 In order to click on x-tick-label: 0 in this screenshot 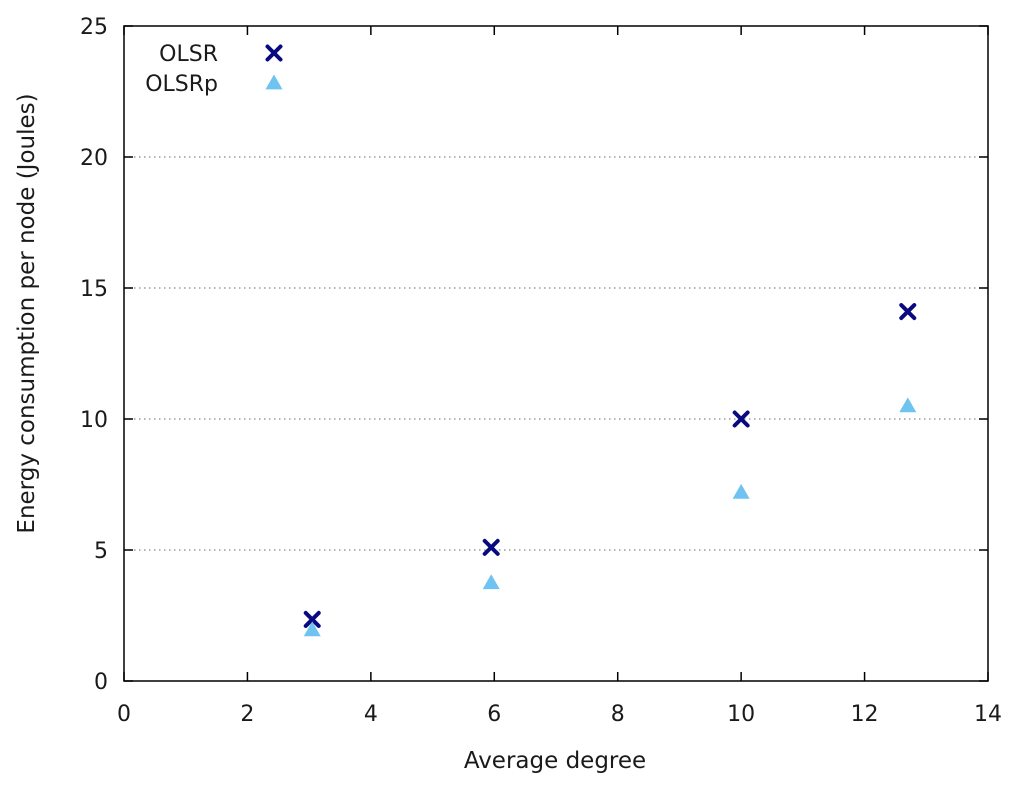, I will do `click(124, 714)`.